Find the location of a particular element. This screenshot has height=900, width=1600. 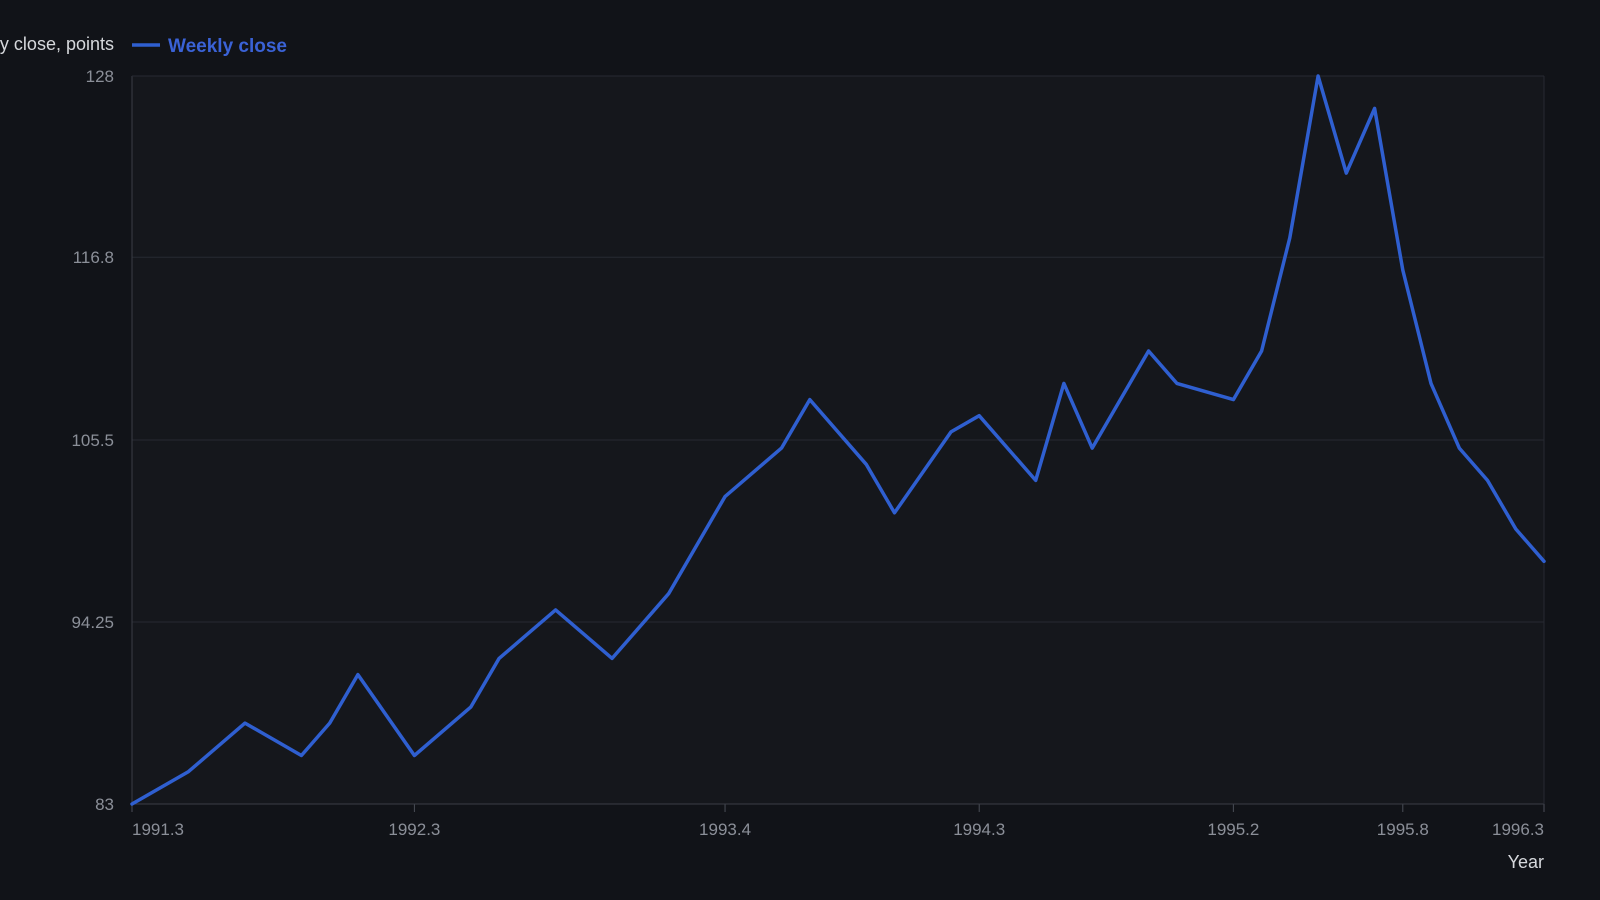

x-axis-title: Year is located at coordinates (1526, 862).